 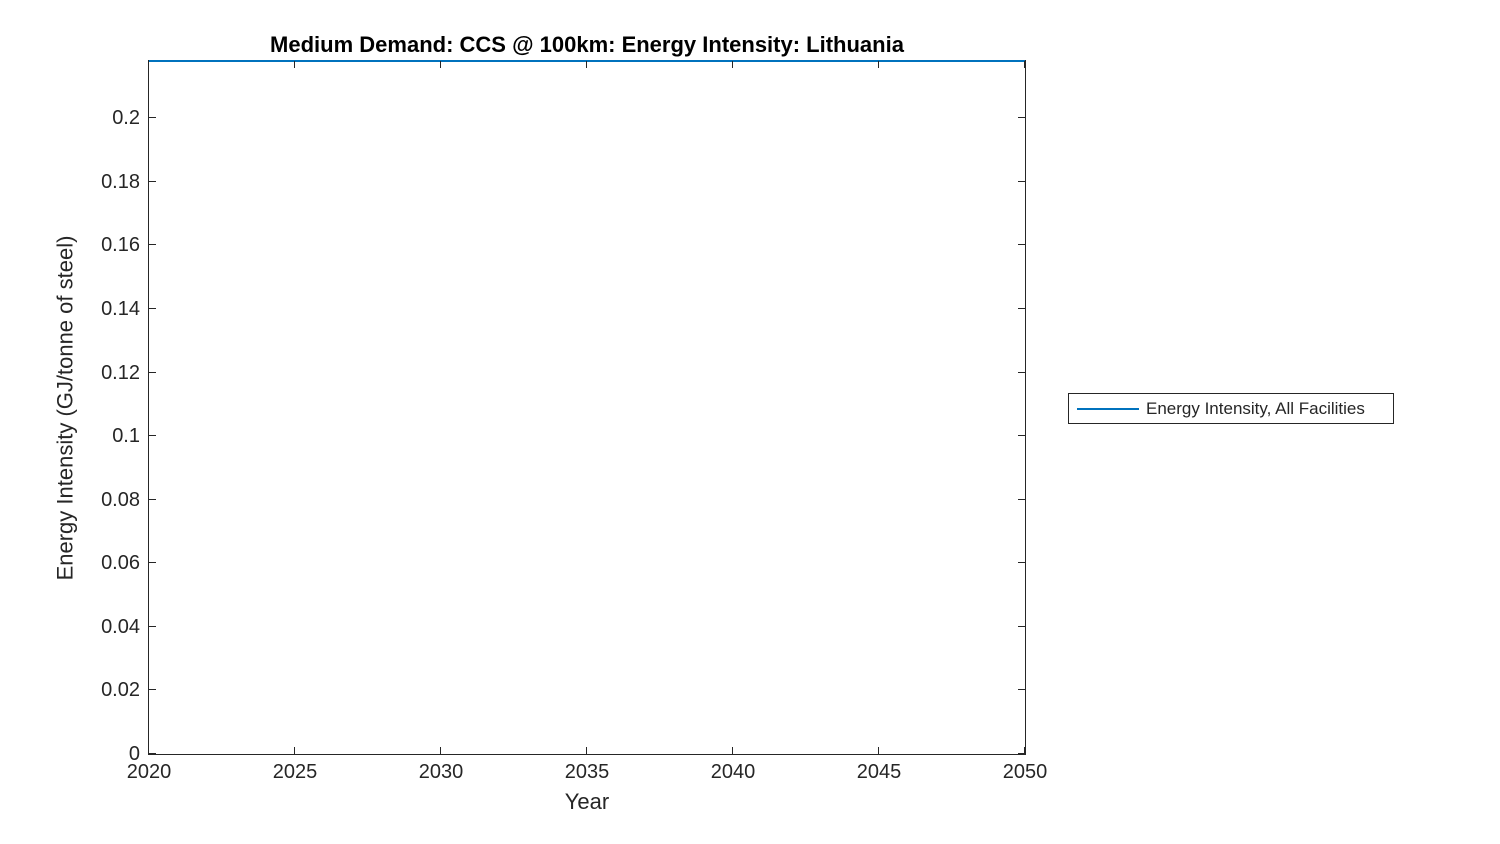 What do you see at coordinates (134, 754) in the screenshot?
I see `y-tick-label: 0` at bounding box center [134, 754].